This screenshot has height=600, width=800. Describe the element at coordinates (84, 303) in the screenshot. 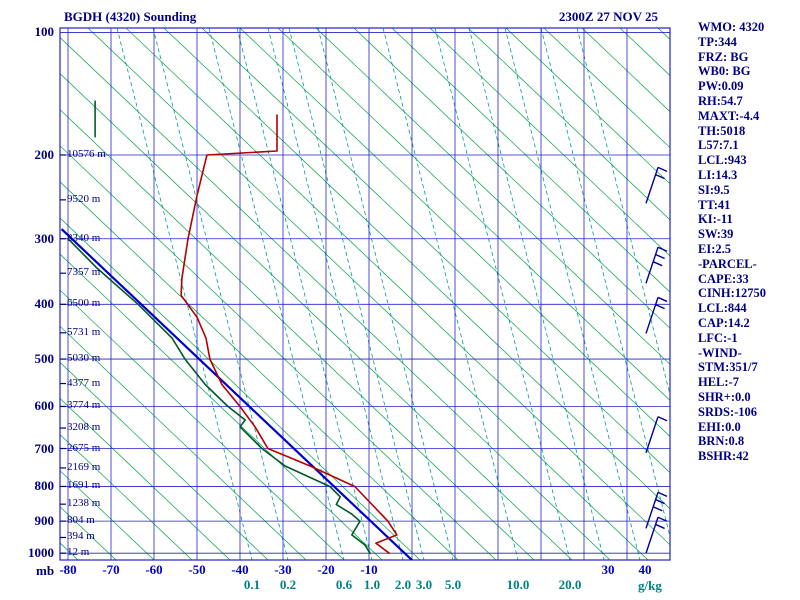

I see `height-label: 6500 m` at that location.